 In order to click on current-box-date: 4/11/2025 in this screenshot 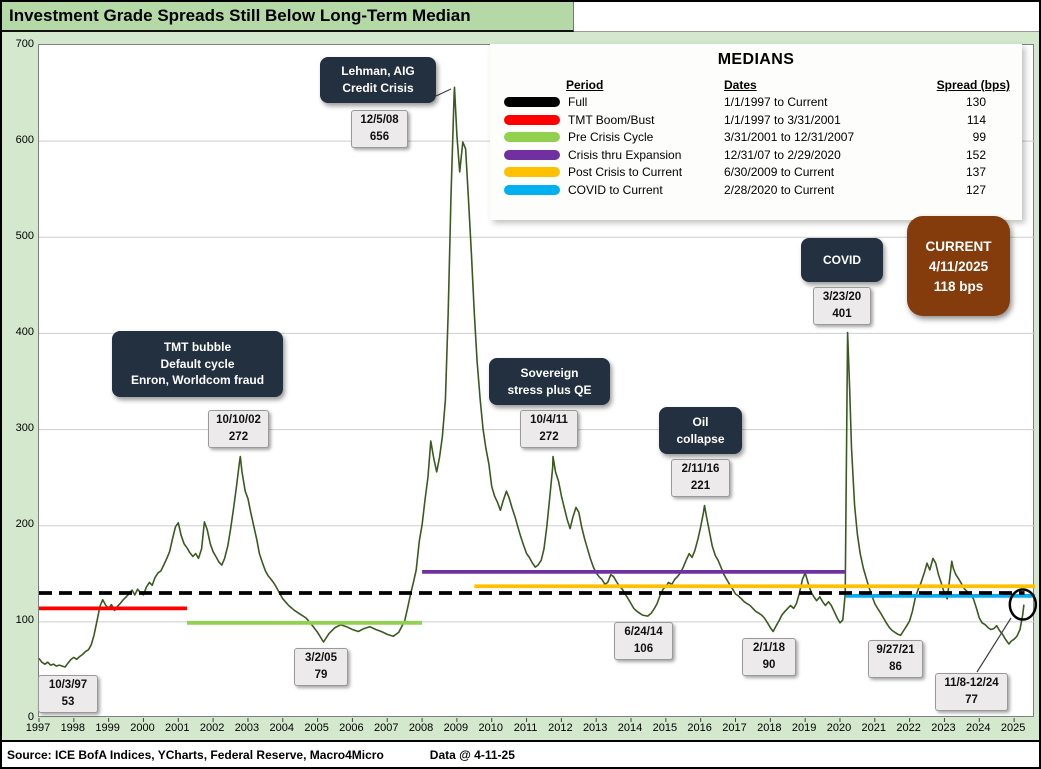, I will do `click(958, 266)`.